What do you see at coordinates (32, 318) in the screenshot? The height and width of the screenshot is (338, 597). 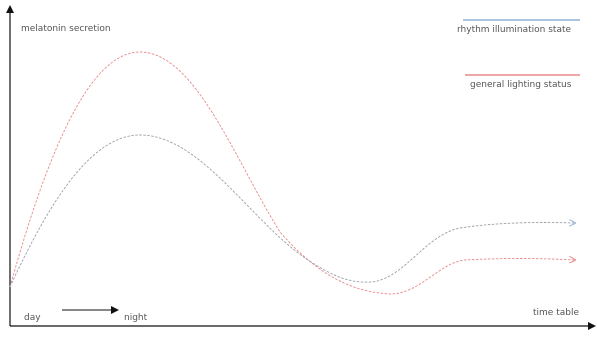 I see `day-label: day` at bounding box center [32, 318].